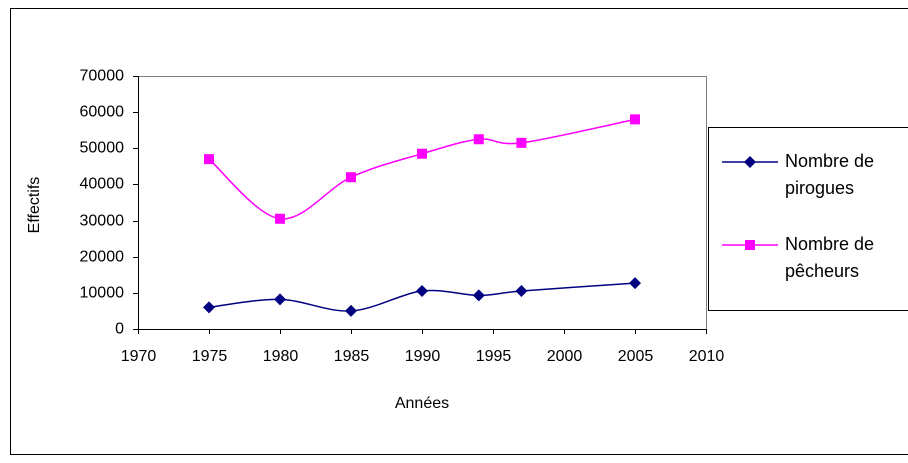  I want to click on legend-box, so click(808, 219).